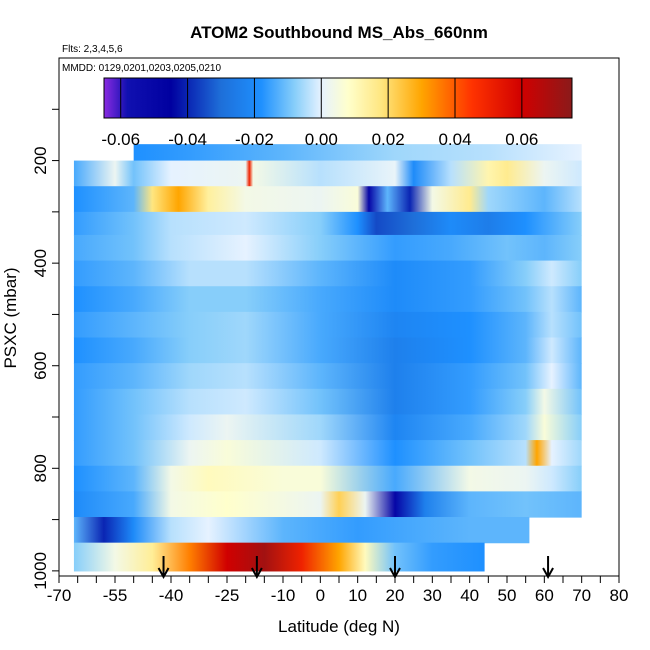 The image size is (650, 650). What do you see at coordinates (395, 595) in the screenshot?
I see `x-tick-label: 20` at bounding box center [395, 595].